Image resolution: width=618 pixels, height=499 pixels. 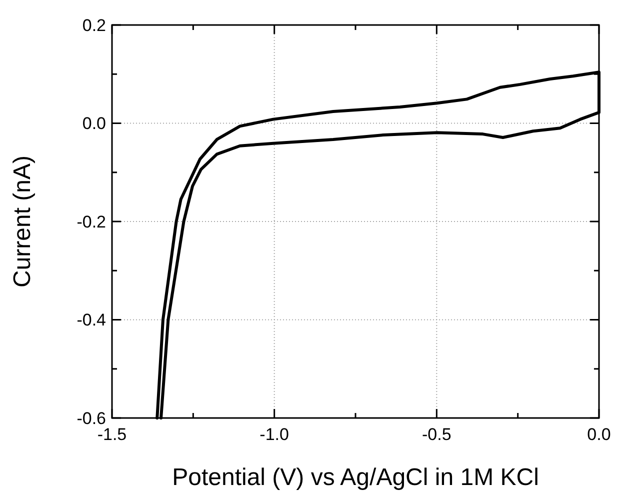 What do you see at coordinates (94, 25) in the screenshot?
I see `y-tick-label: 0.2` at bounding box center [94, 25].